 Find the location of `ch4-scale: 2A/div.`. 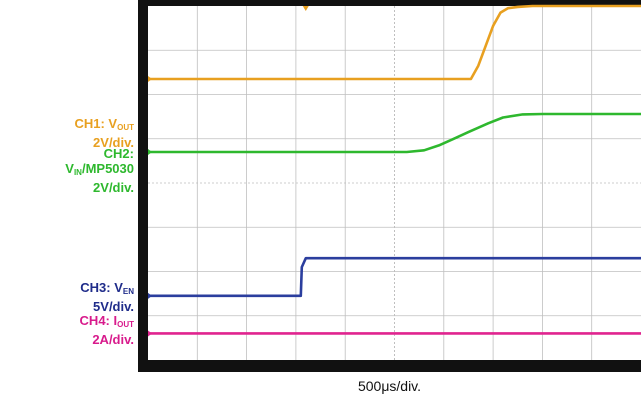

ch4-scale: 2A/div. is located at coordinates (113, 339).